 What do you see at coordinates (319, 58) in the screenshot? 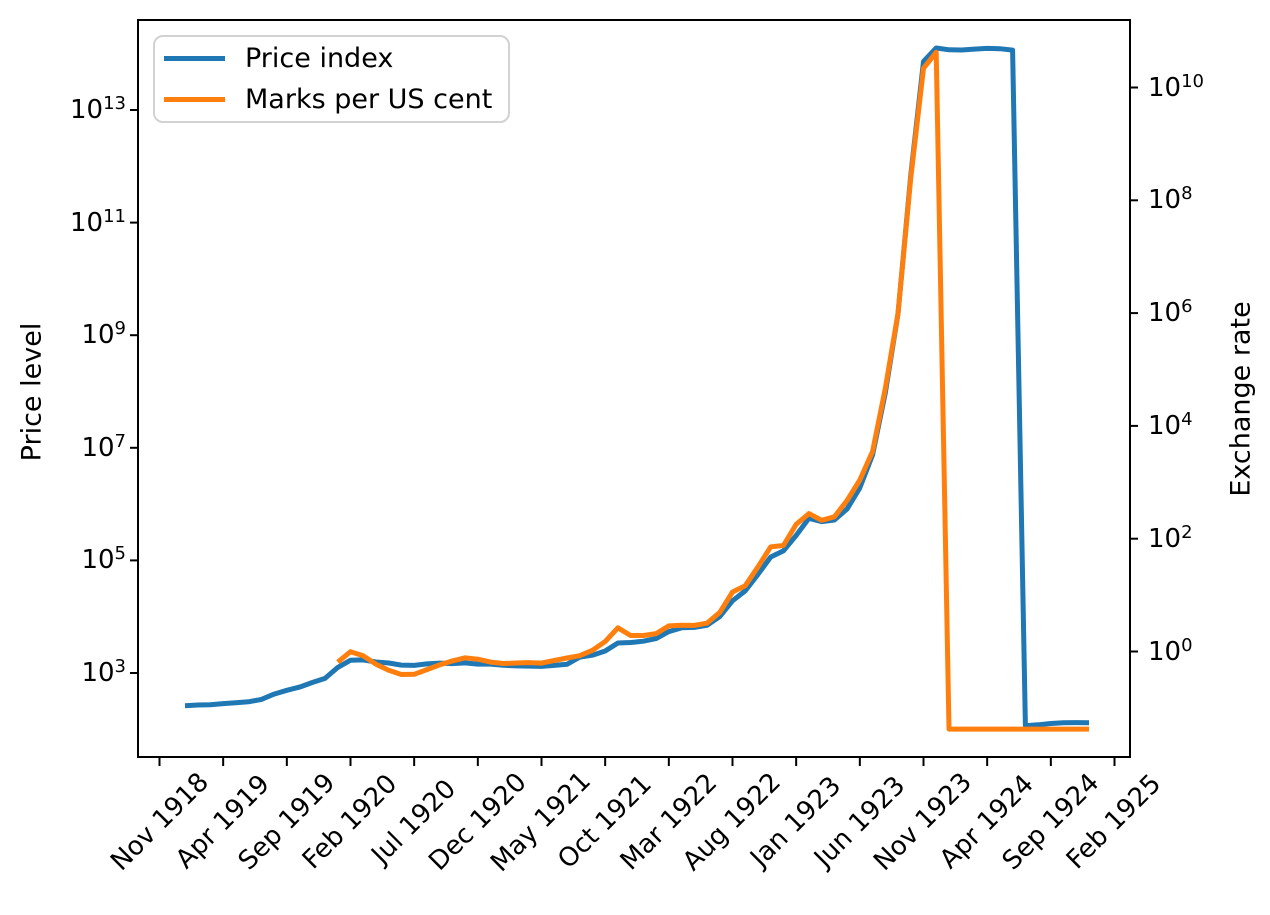
I see `legend-label: Price index` at bounding box center [319, 58].